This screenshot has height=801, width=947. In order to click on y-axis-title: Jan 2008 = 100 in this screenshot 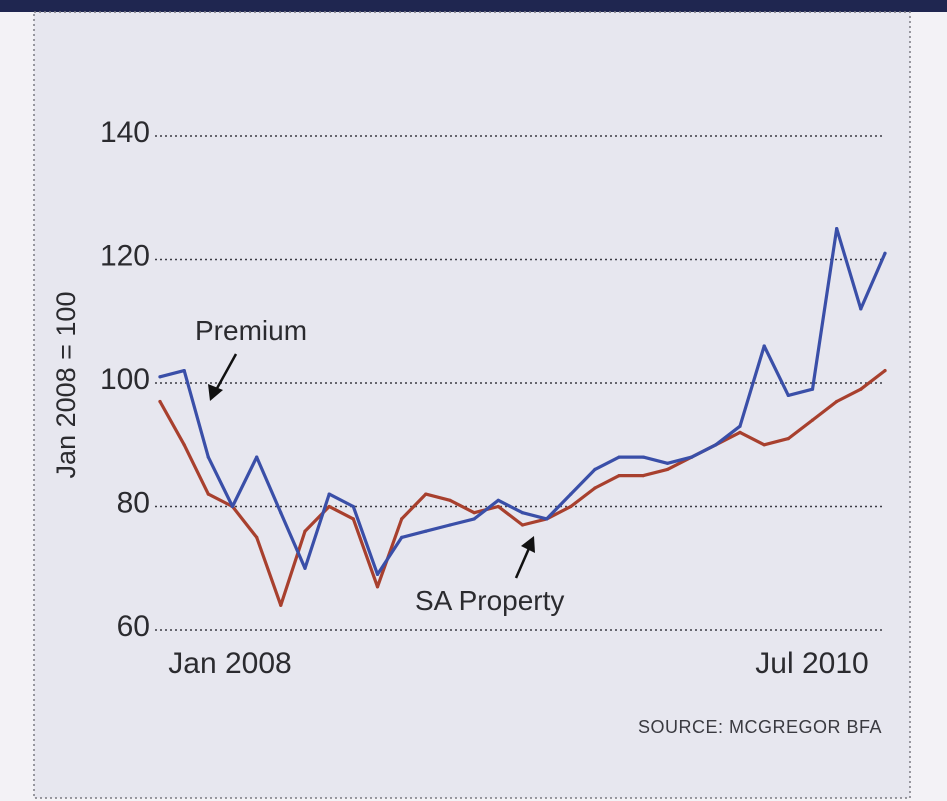, I will do `click(66, 385)`.